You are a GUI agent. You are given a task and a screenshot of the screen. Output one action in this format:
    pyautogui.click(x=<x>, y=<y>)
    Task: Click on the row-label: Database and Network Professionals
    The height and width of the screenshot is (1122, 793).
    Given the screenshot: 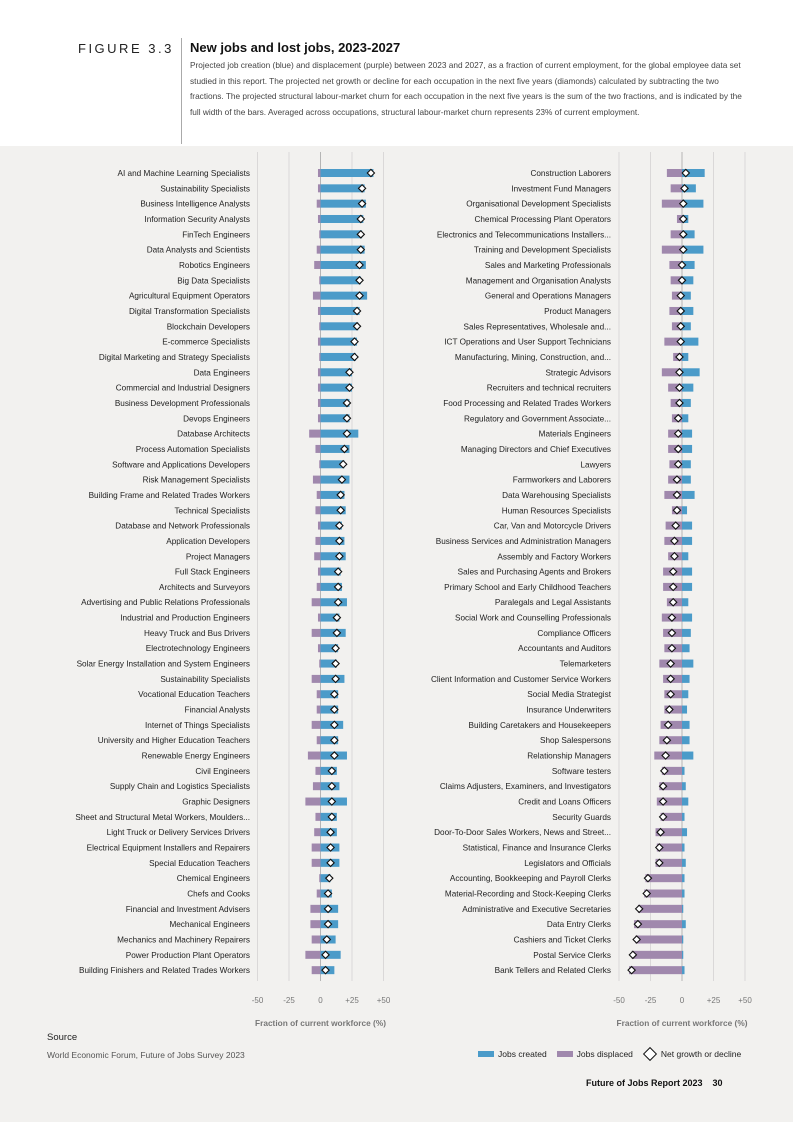 What is the action you would take?
    pyautogui.click(x=182, y=526)
    